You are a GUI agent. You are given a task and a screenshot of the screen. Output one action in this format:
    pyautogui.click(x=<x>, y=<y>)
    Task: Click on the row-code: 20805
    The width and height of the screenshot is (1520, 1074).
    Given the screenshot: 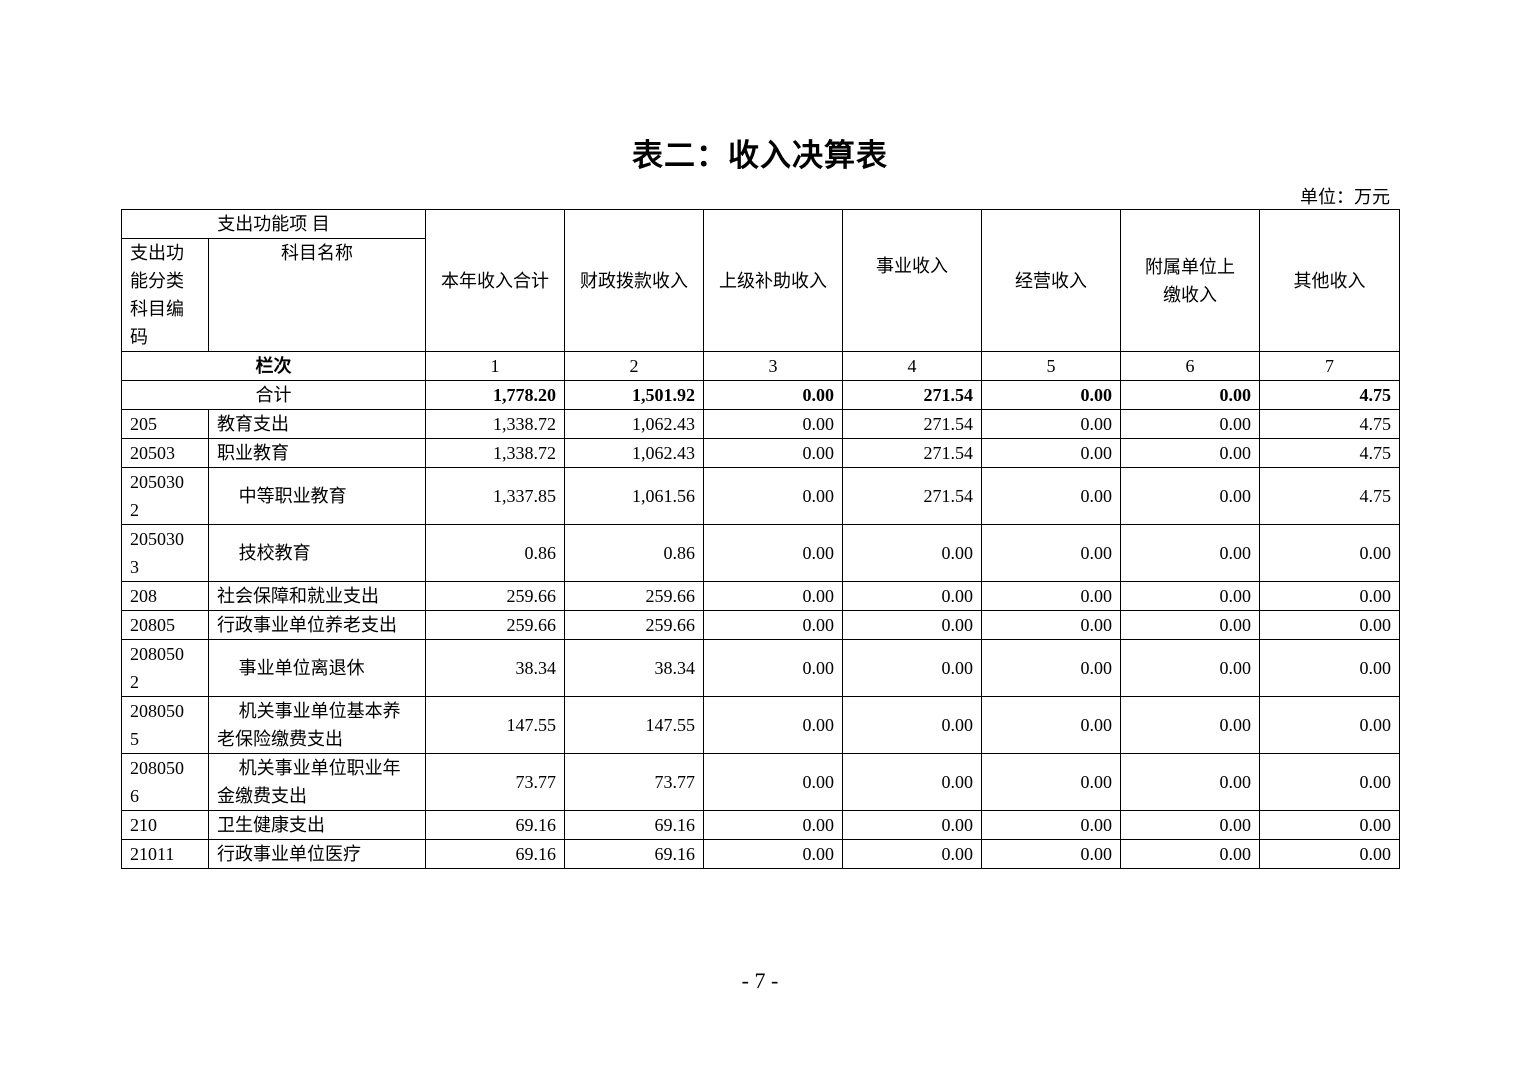 What is the action you would take?
    pyautogui.click(x=165, y=625)
    